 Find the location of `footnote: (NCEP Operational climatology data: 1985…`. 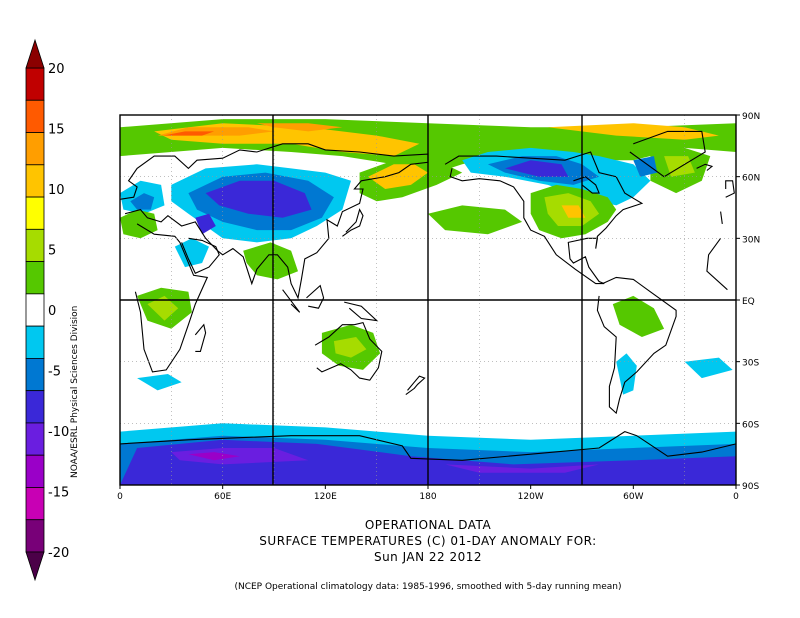

footnote: (NCEP Operational climatology data: 1985… is located at coordinates (428, 587).